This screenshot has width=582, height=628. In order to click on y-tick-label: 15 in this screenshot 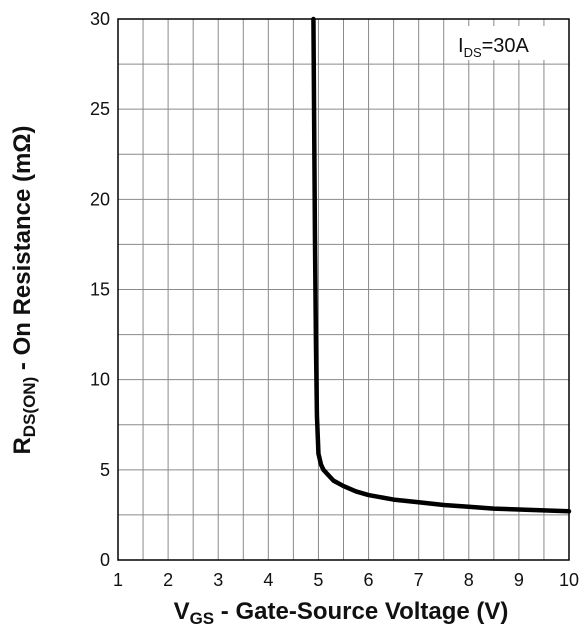, I will do `click(100, 290)`.